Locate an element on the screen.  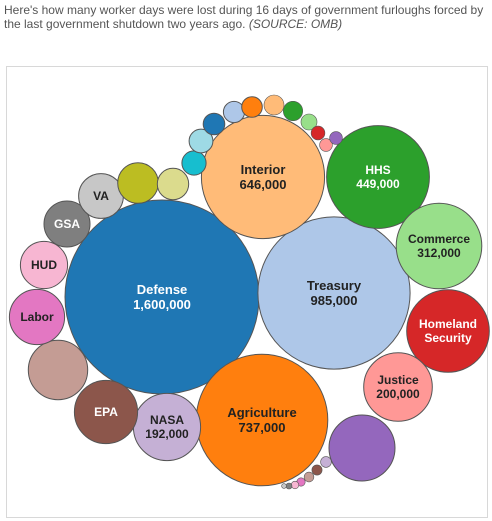
bubble-label-justice: Justice 200,000 is located at coordinates (398, 387).